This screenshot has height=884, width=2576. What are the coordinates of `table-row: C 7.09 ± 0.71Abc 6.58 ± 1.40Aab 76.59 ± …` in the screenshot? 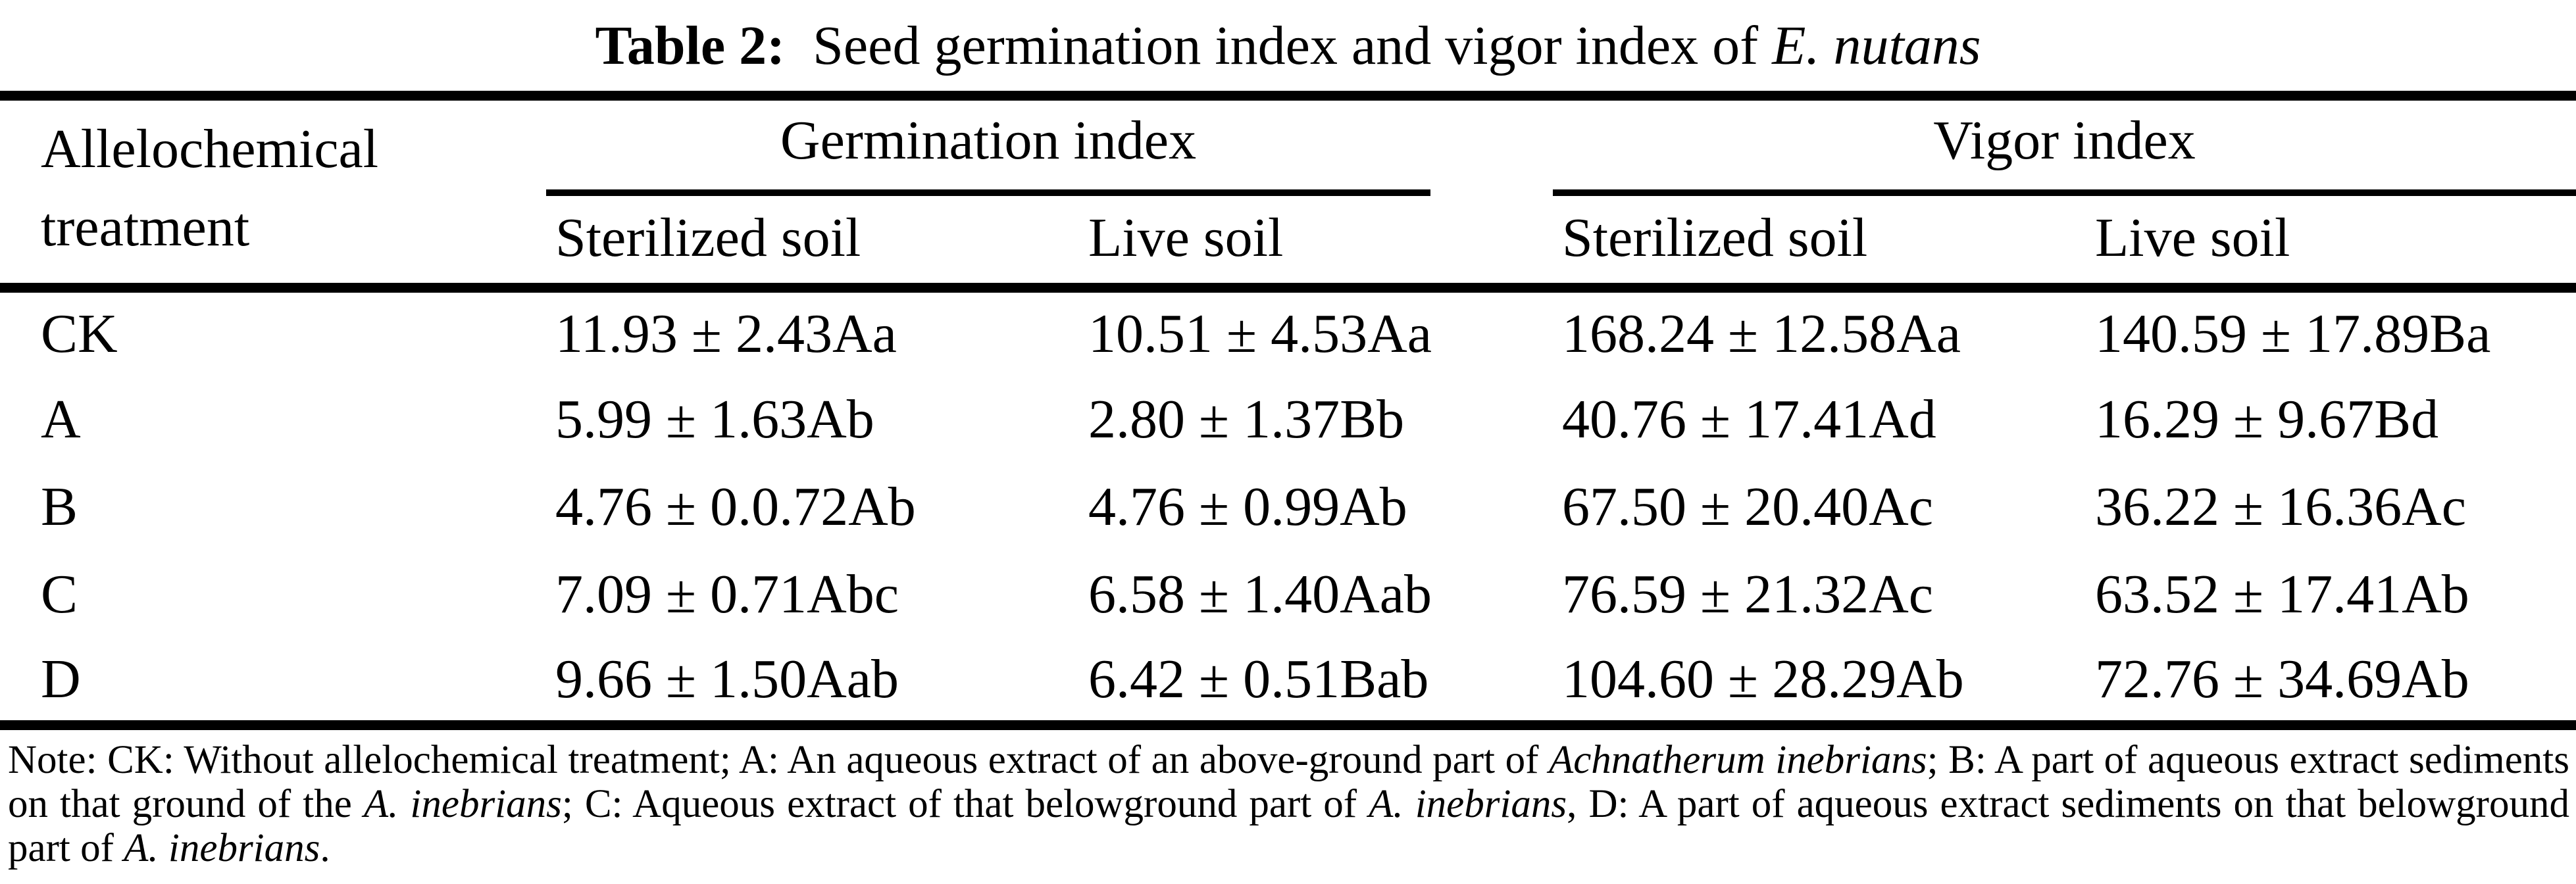 It's located at (1288, 594).